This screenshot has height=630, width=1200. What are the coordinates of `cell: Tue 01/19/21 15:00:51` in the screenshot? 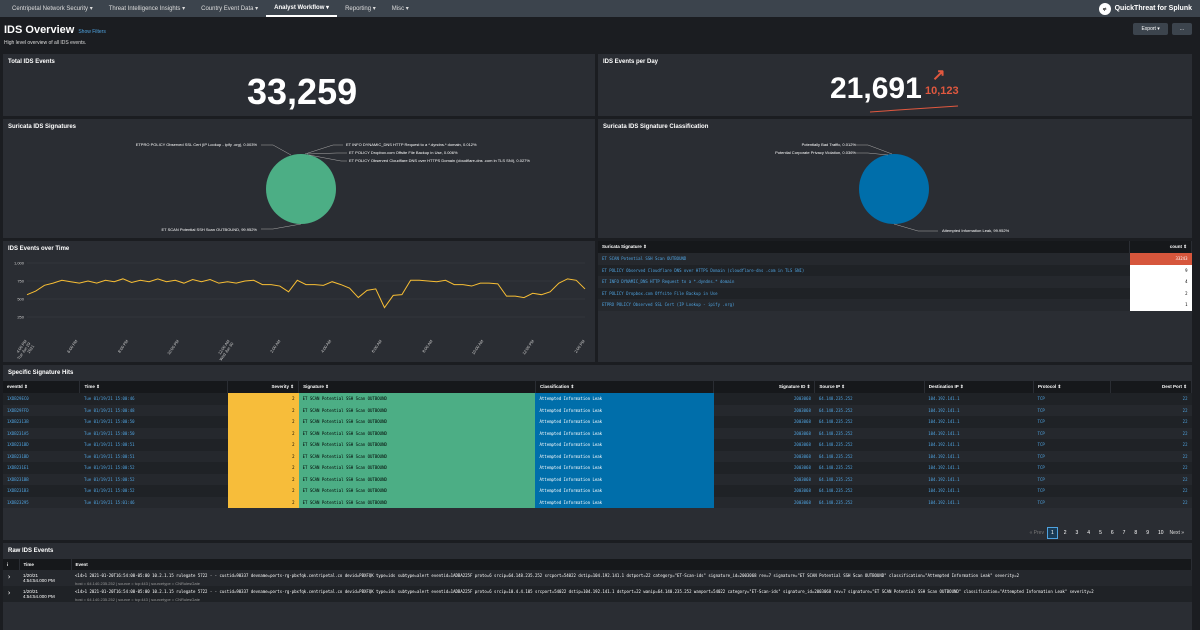 It's located at (109, 445).